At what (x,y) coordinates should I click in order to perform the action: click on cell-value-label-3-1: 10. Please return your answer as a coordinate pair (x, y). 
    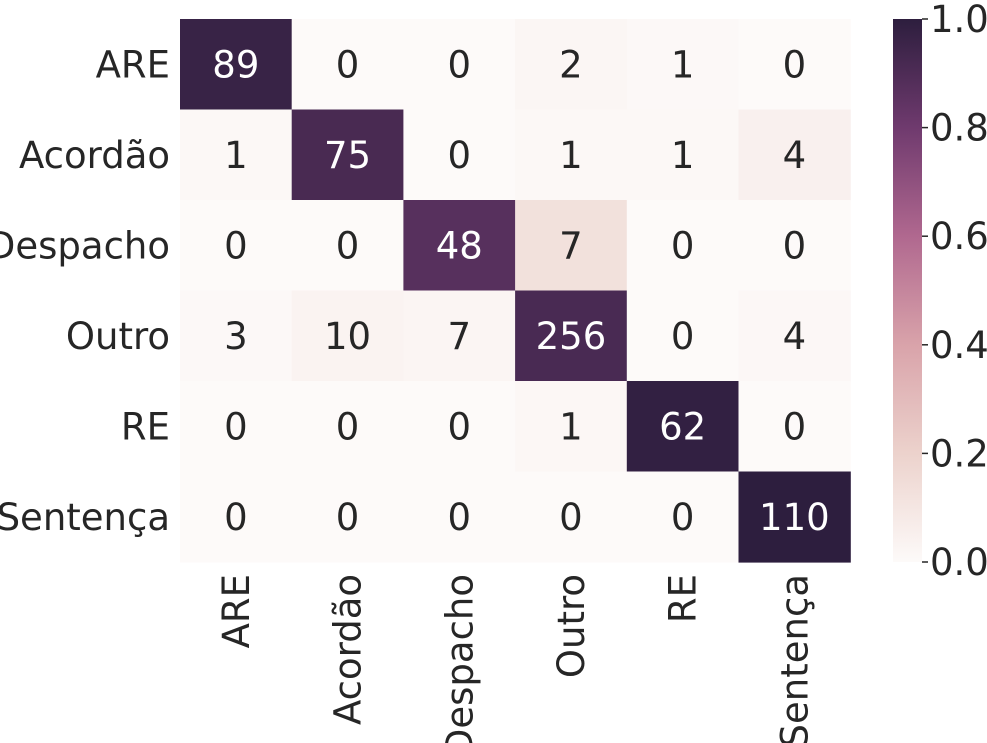
    Looking at the image, I should click on (347, 336).